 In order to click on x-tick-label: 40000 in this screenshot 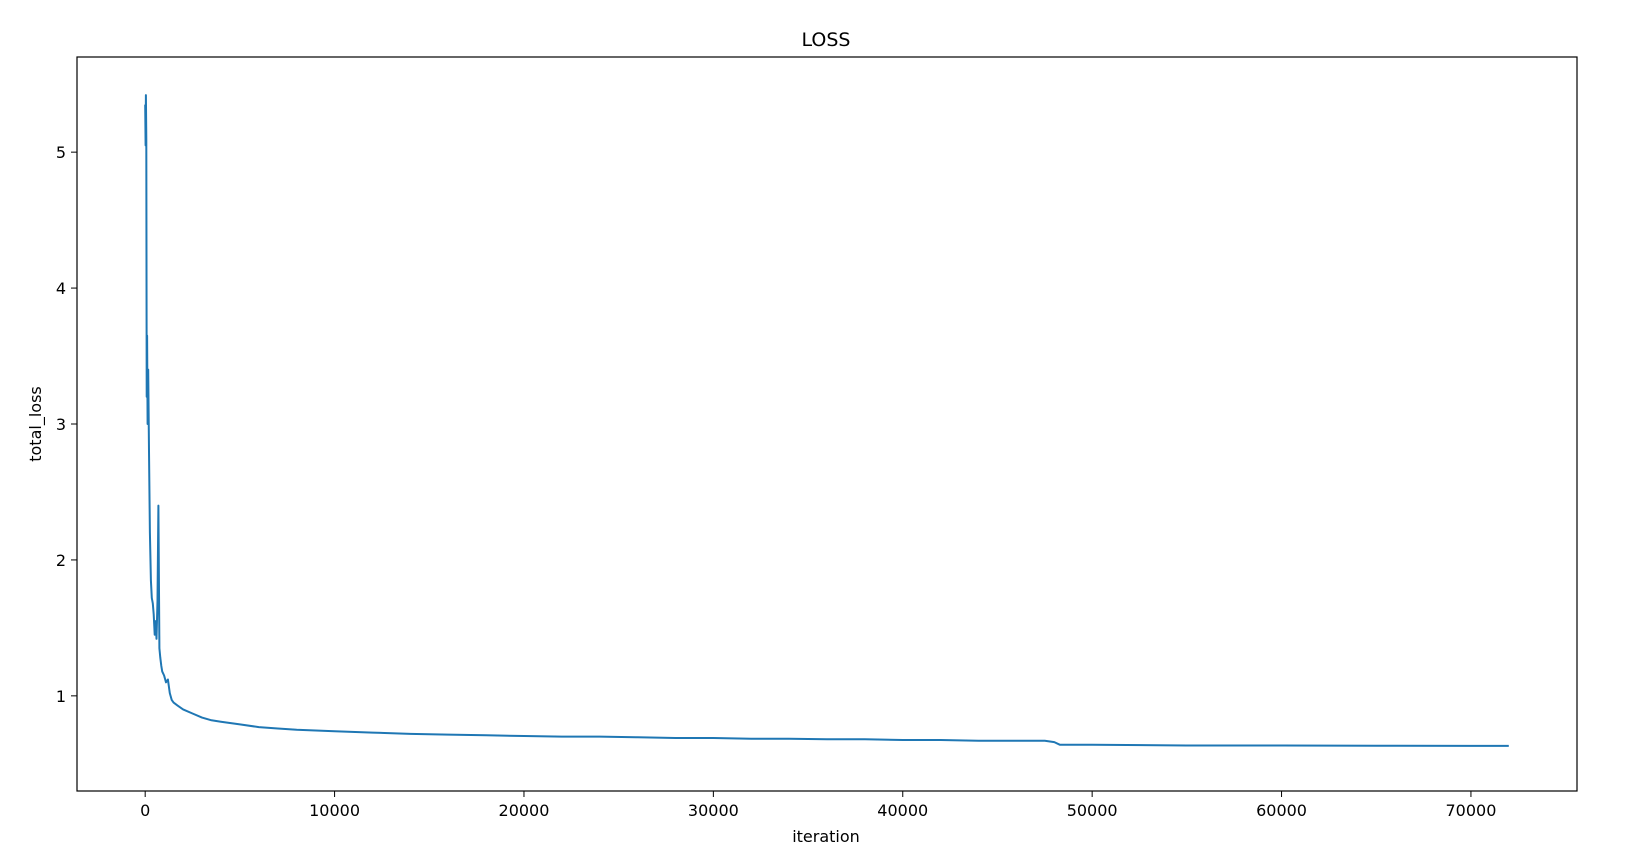, I will do `click(902, 810)`.